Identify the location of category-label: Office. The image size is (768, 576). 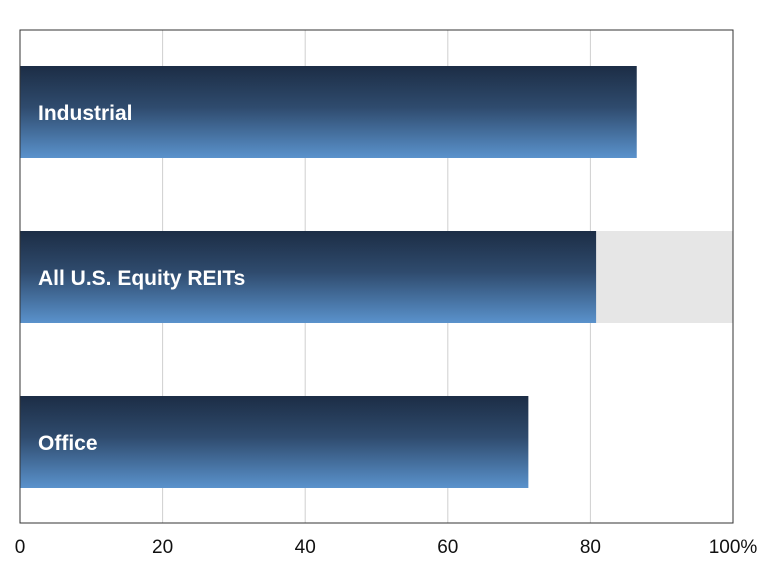
(68, 443).